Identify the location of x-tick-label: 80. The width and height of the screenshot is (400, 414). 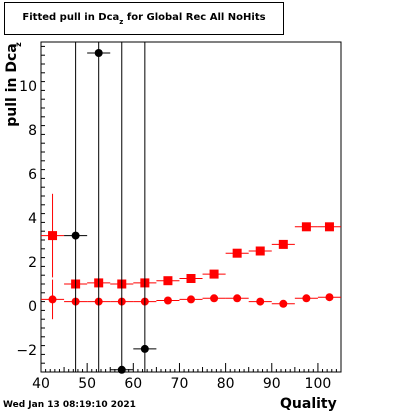
(226, 384).